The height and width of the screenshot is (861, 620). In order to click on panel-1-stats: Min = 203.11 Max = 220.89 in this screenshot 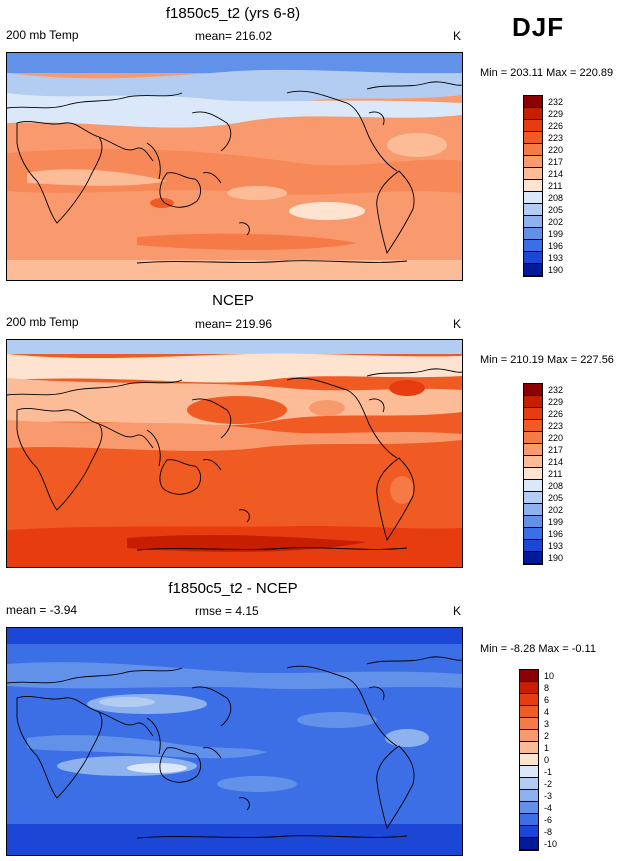, I will do `click(547, 73)`.